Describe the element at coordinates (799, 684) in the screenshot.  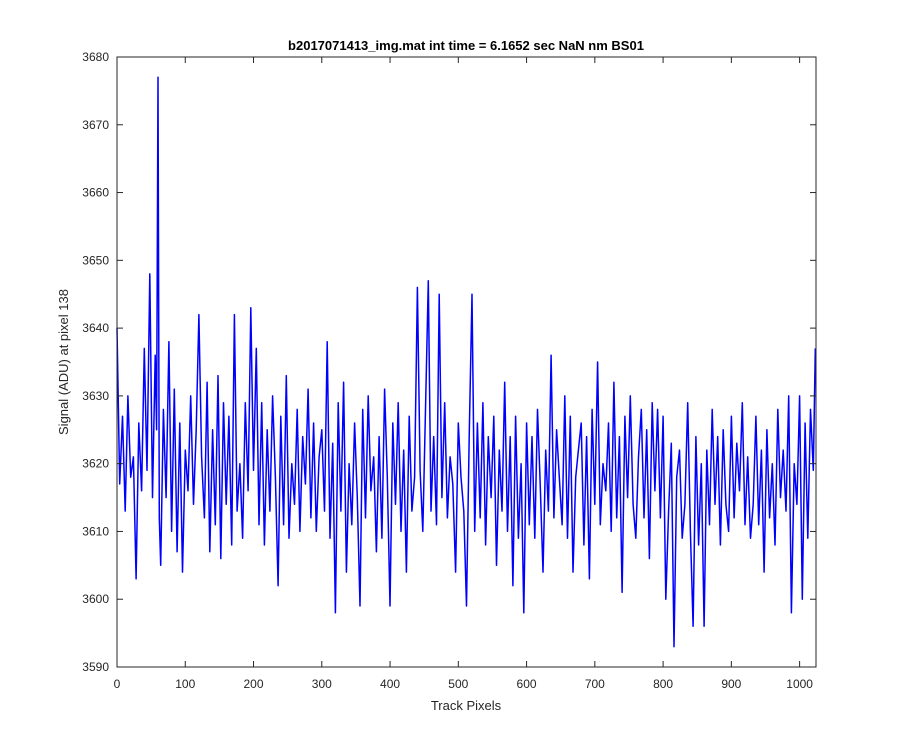
I see `x-tick-label: 1000` at that location.